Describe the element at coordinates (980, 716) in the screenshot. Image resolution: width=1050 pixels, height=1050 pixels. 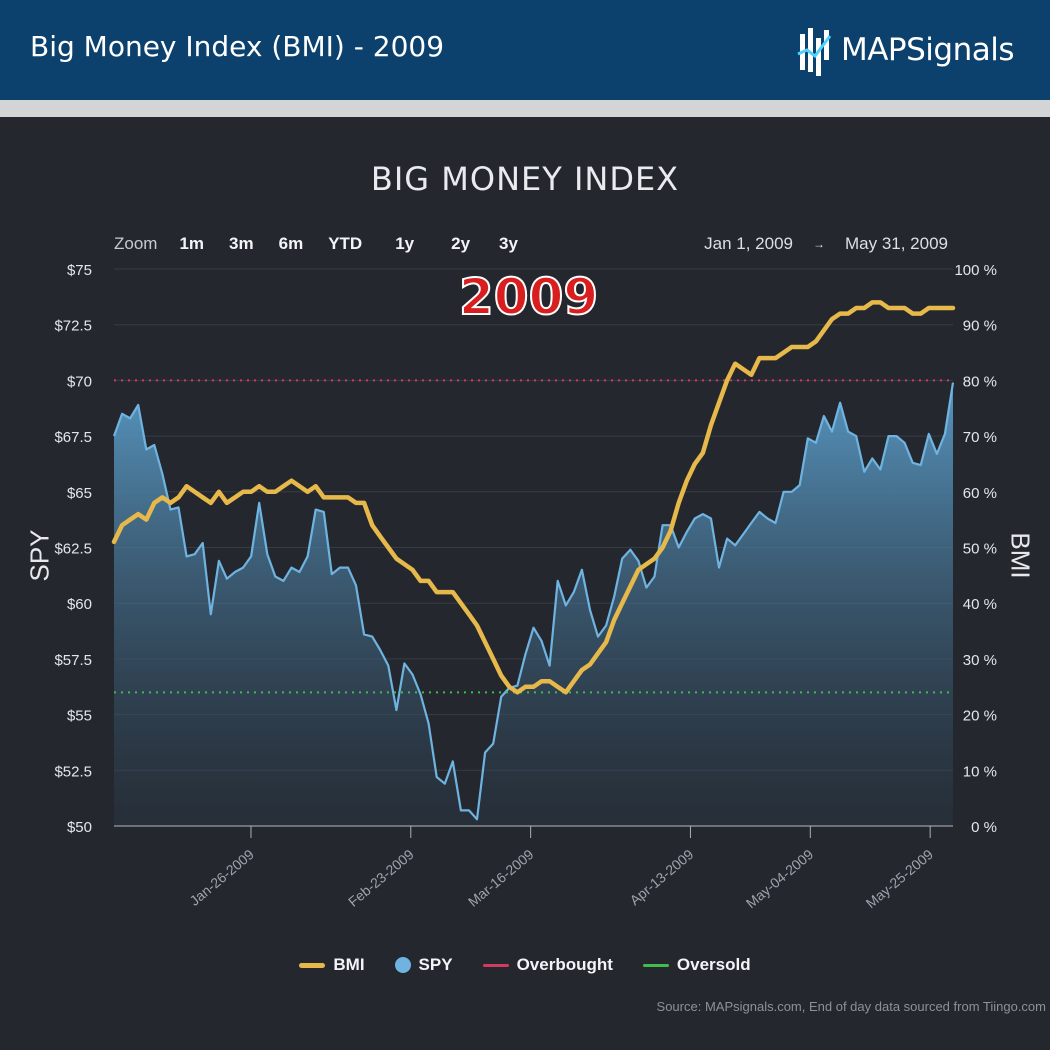
I see `y-tick-right: 20 %` at that location.